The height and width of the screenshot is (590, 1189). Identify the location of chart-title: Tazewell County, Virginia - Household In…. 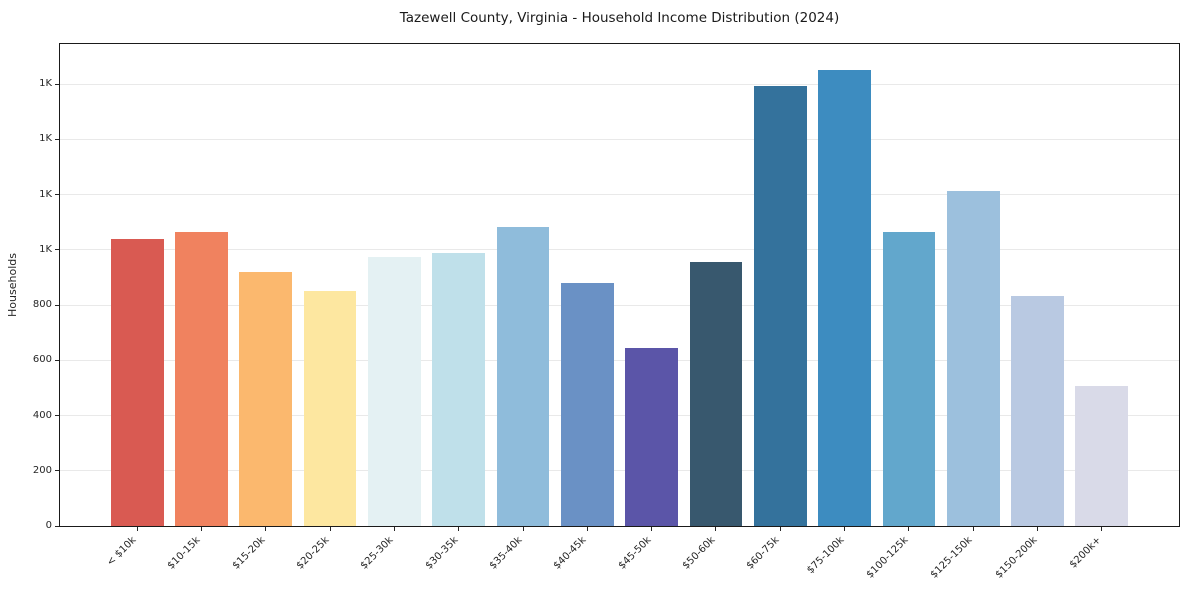
(619, 18).